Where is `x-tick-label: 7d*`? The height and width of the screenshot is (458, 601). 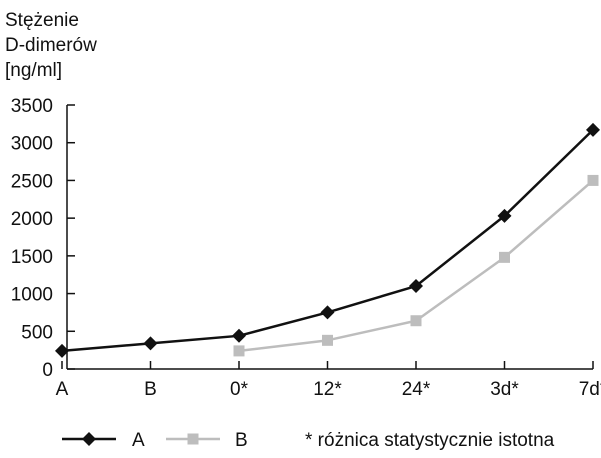
x-tick-label: 7d* is located at coordinates (590, 389).